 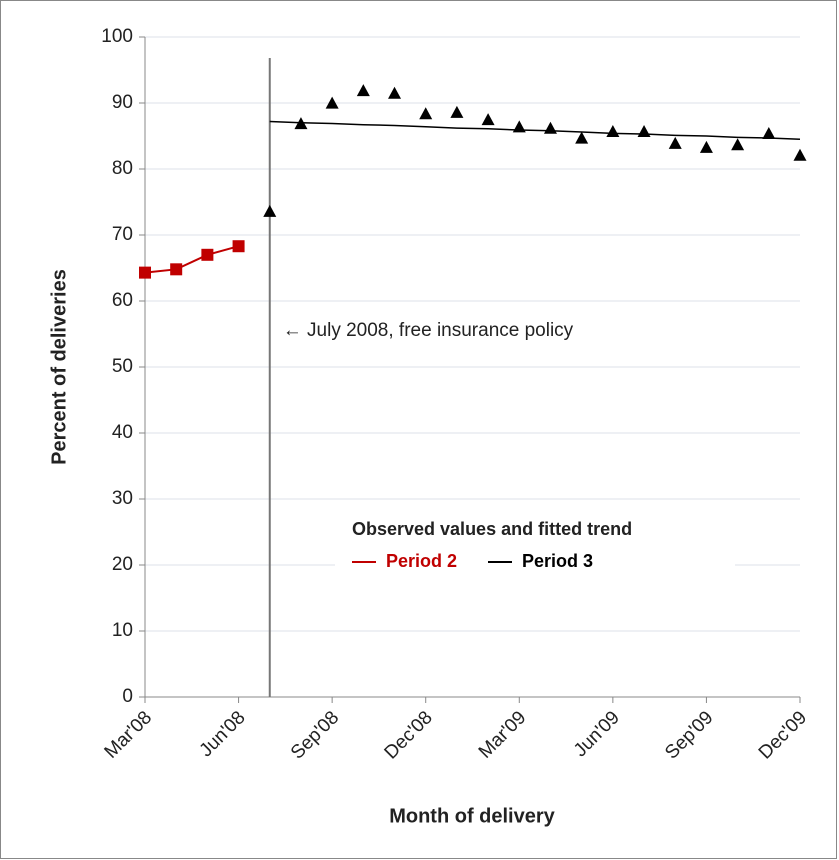 What do you see at coordinates (122, 564) in the screenshot?
I see `y-tick-label: 20` at bounding box center [122, 564].